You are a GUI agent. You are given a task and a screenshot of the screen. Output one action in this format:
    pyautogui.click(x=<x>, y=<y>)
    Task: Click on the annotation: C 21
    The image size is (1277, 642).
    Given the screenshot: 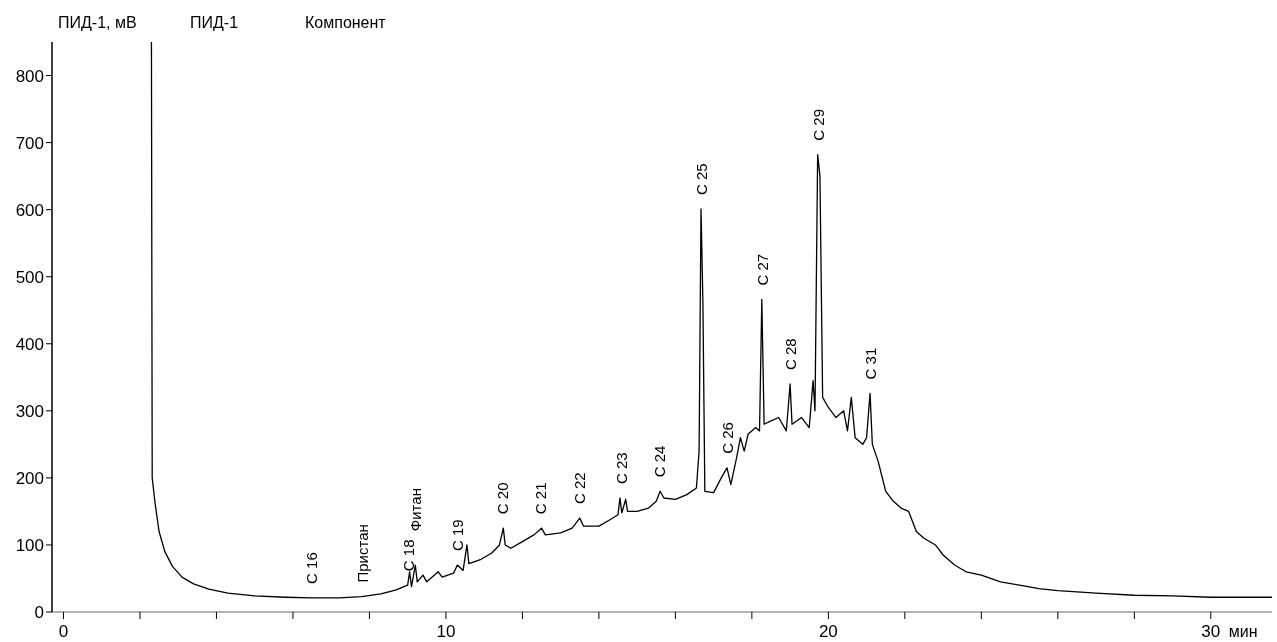 What is the action you would take?
    pyautogui.click(x=540, y=498)
    